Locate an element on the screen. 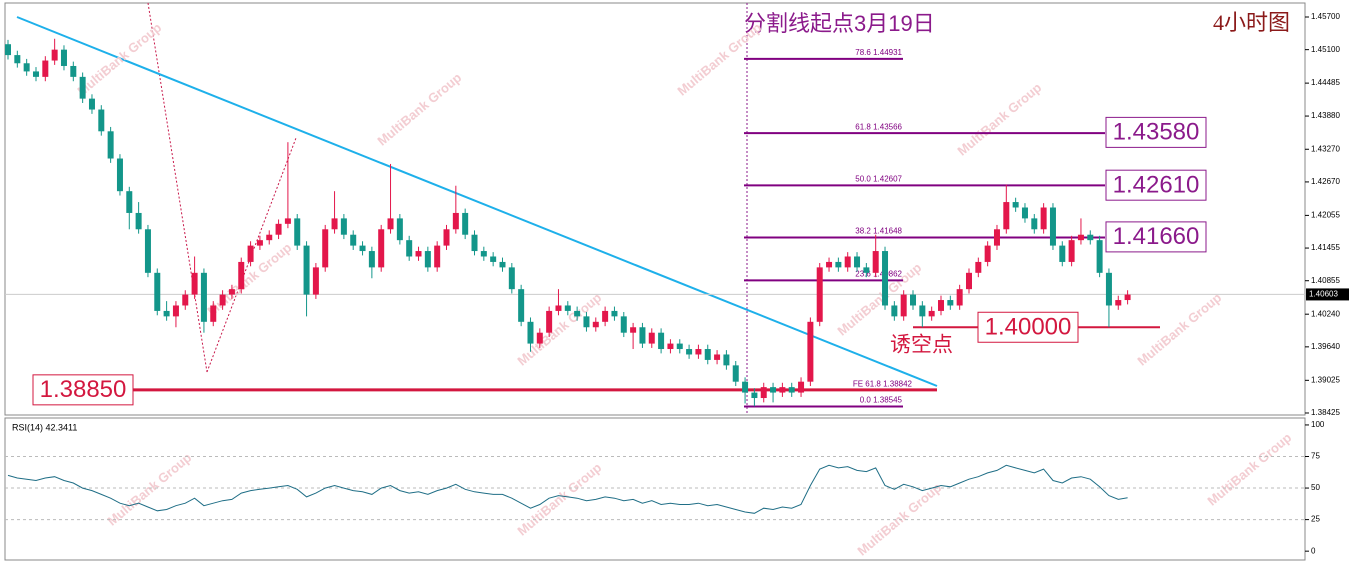 Image resolution: width=1349 pixels, height=562 pixels. y-tick-label: 0 is located at coordinates (1313, 550).